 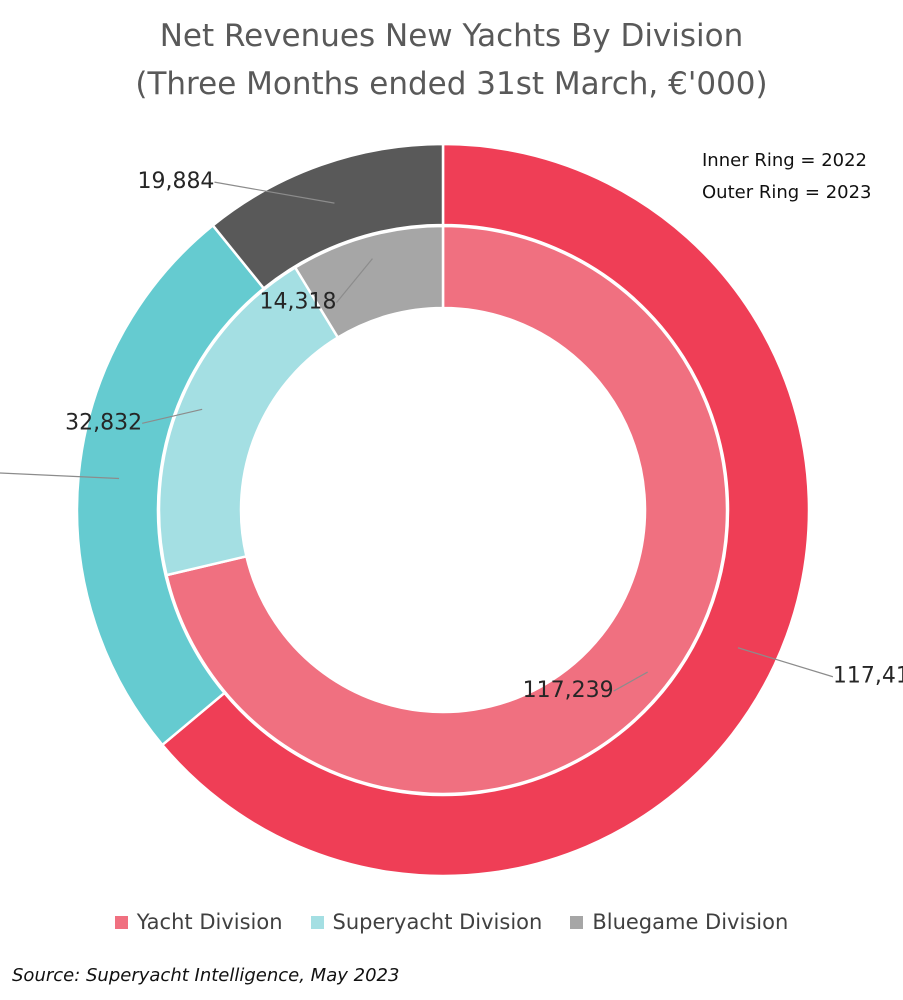 I want to click on outer-value-label-yacht: 117,417, so click(x=868, y=676).